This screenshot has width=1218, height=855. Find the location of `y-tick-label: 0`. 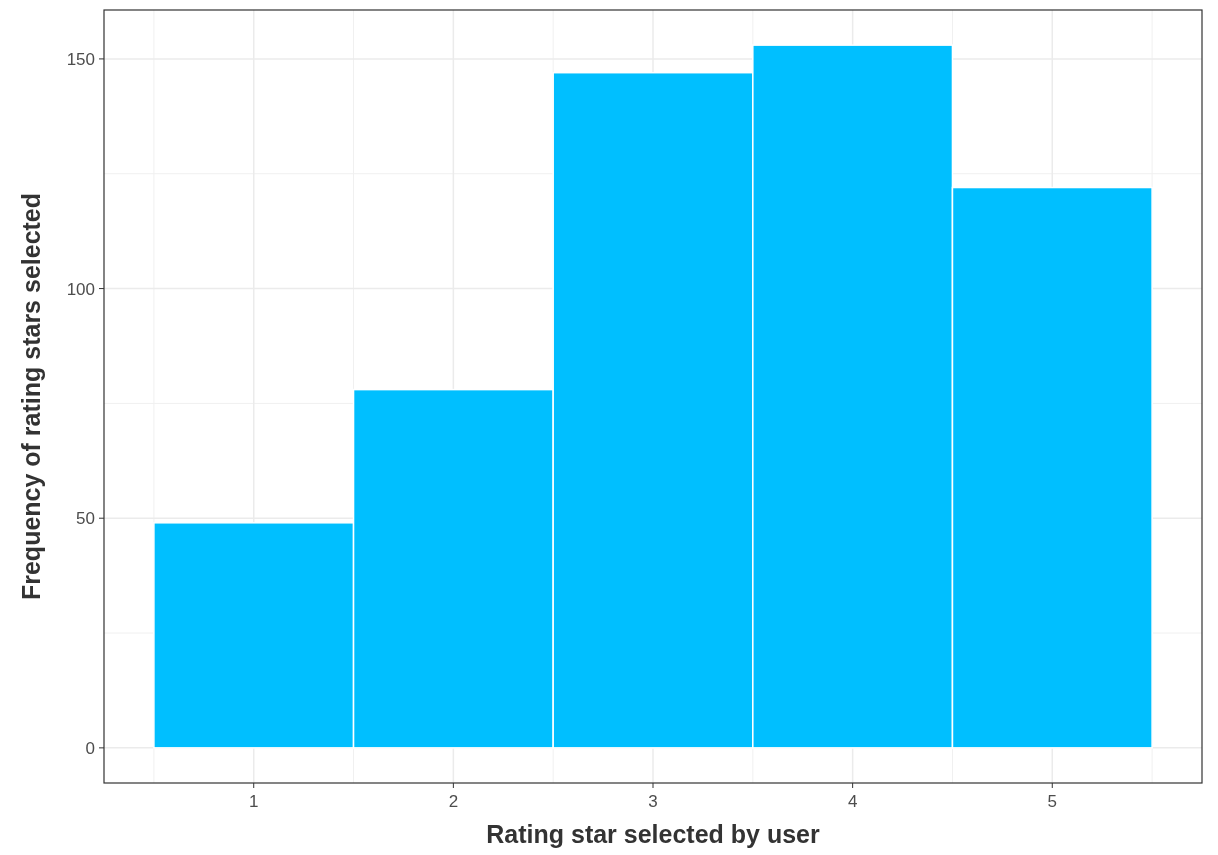

y-tick-label: 0 is located at coordinates (90, 748).